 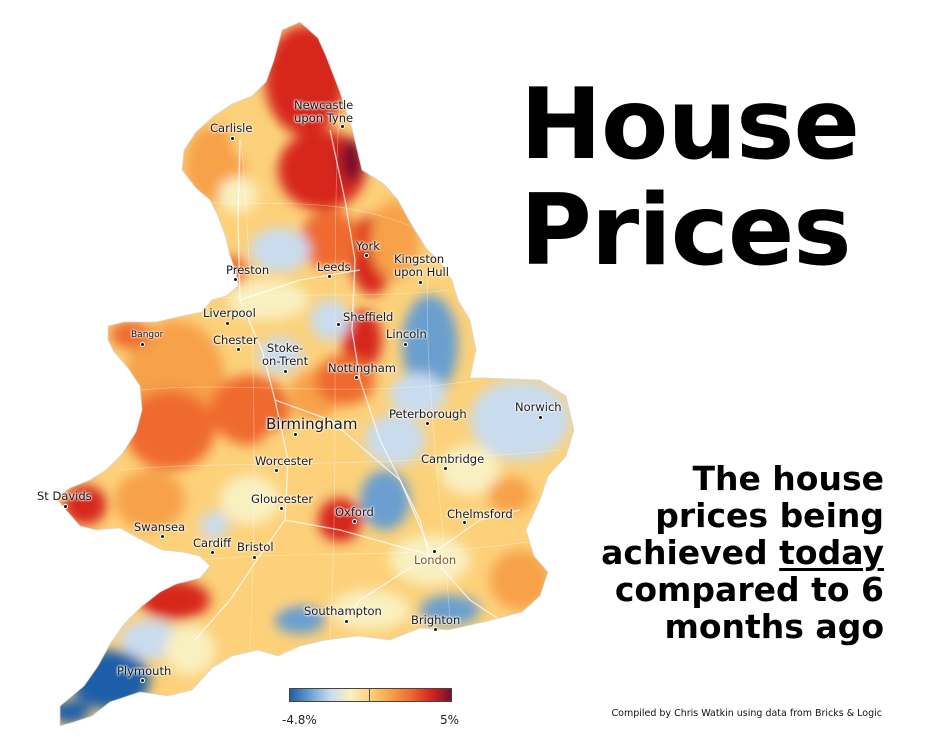 What do you see at coordinates (284, 461) in the screenshot?
I see `city-label-worcester: Worcester` at bounding box center [284, 461].